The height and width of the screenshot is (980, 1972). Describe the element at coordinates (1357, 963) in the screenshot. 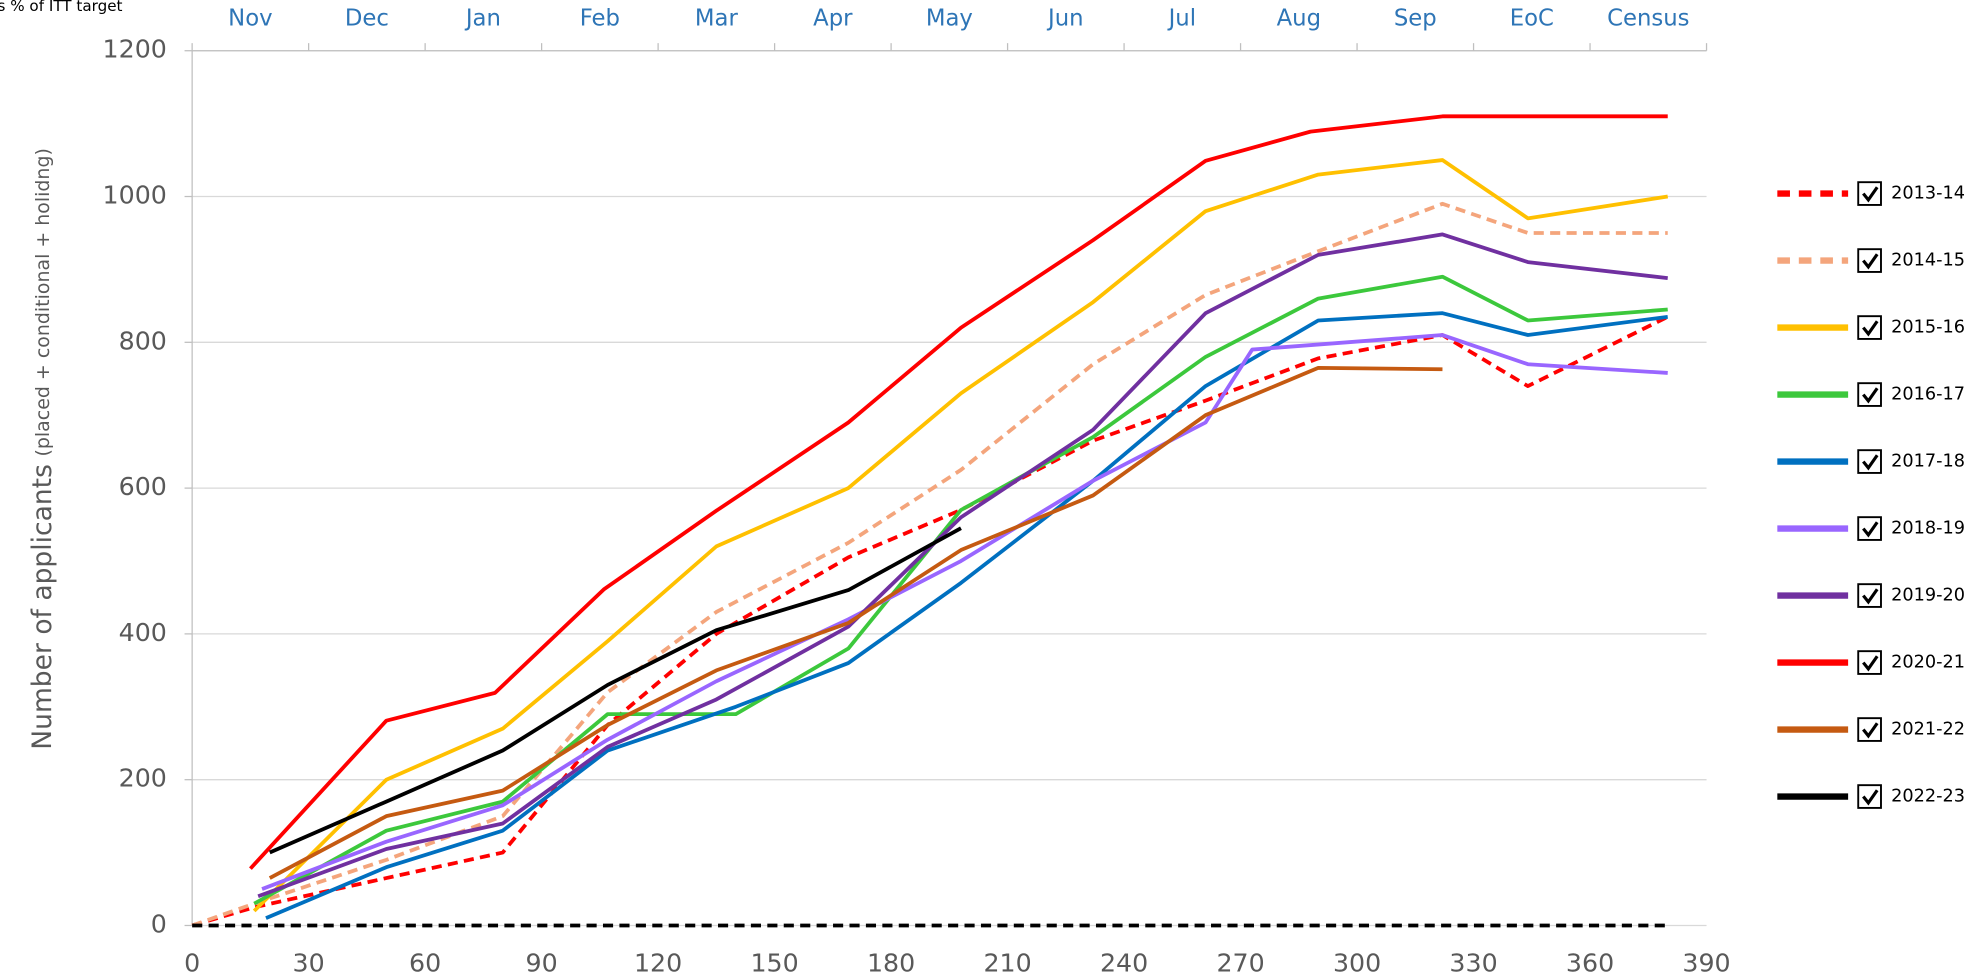

I see `x-tick-label: 300` at that location.